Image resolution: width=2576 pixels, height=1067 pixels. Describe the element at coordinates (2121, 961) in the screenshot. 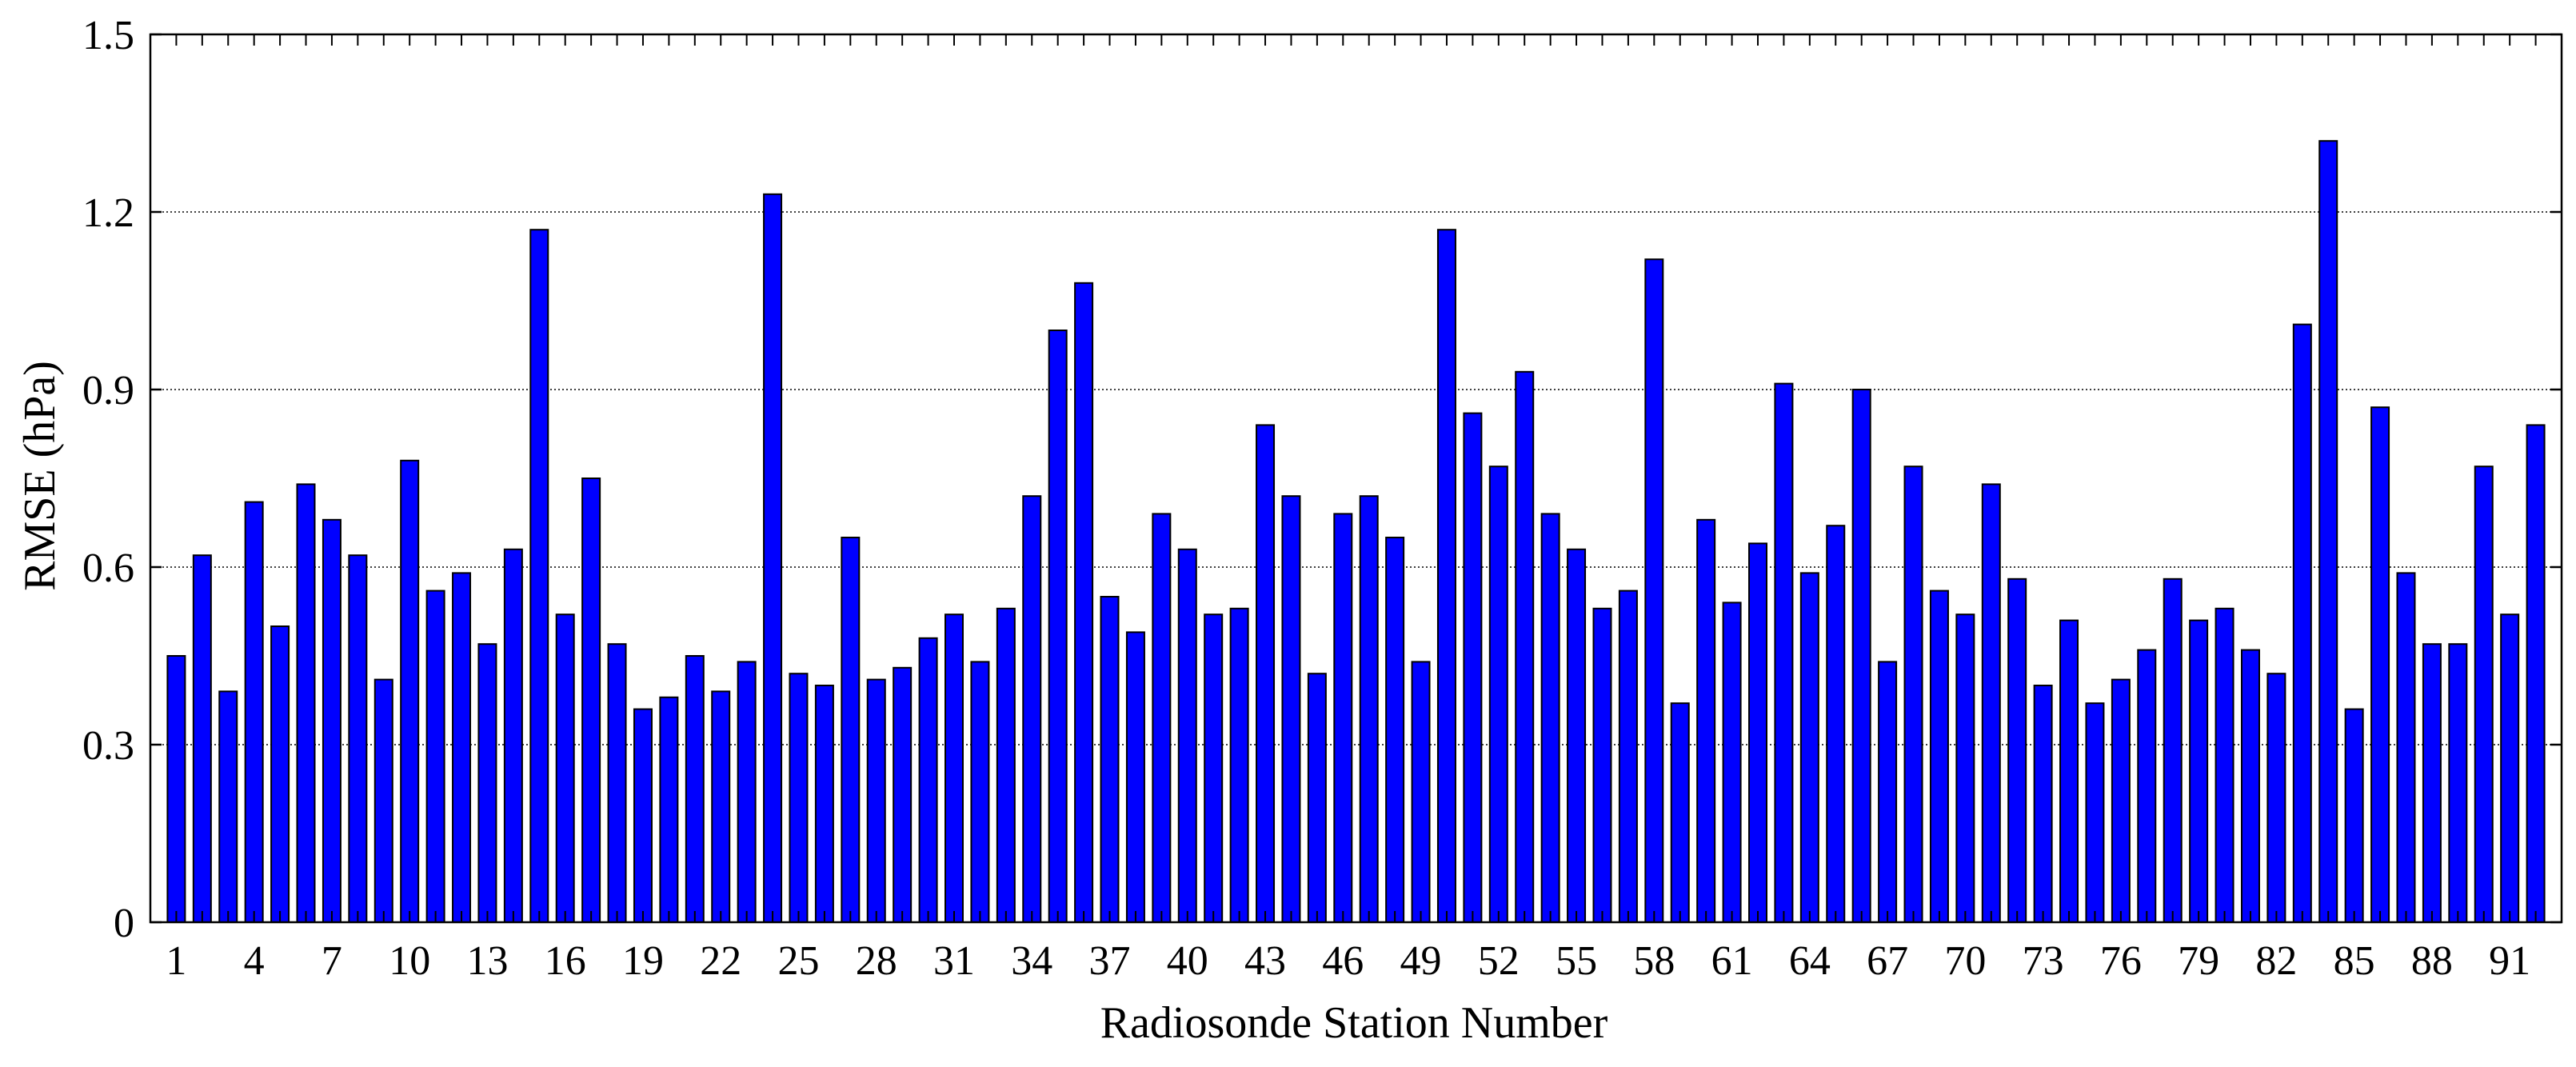

I see `x-tick-label: 76` at that location.